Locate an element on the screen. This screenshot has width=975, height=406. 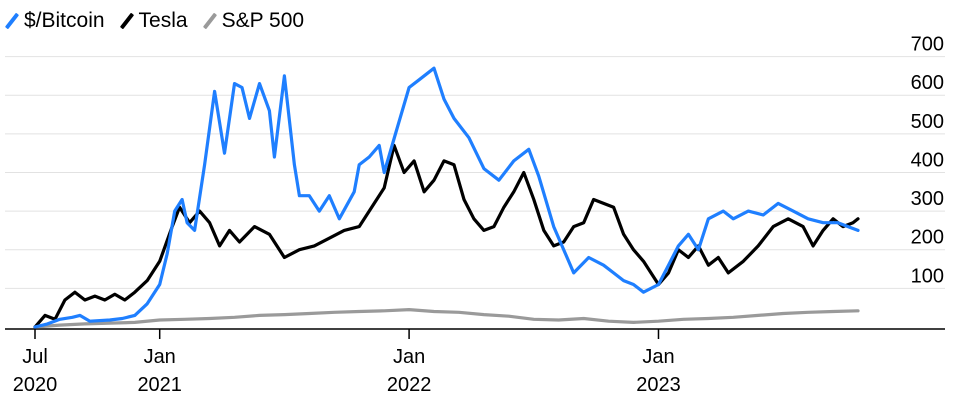
legend-label: S&P 500 is located at coordinates (263, 20).